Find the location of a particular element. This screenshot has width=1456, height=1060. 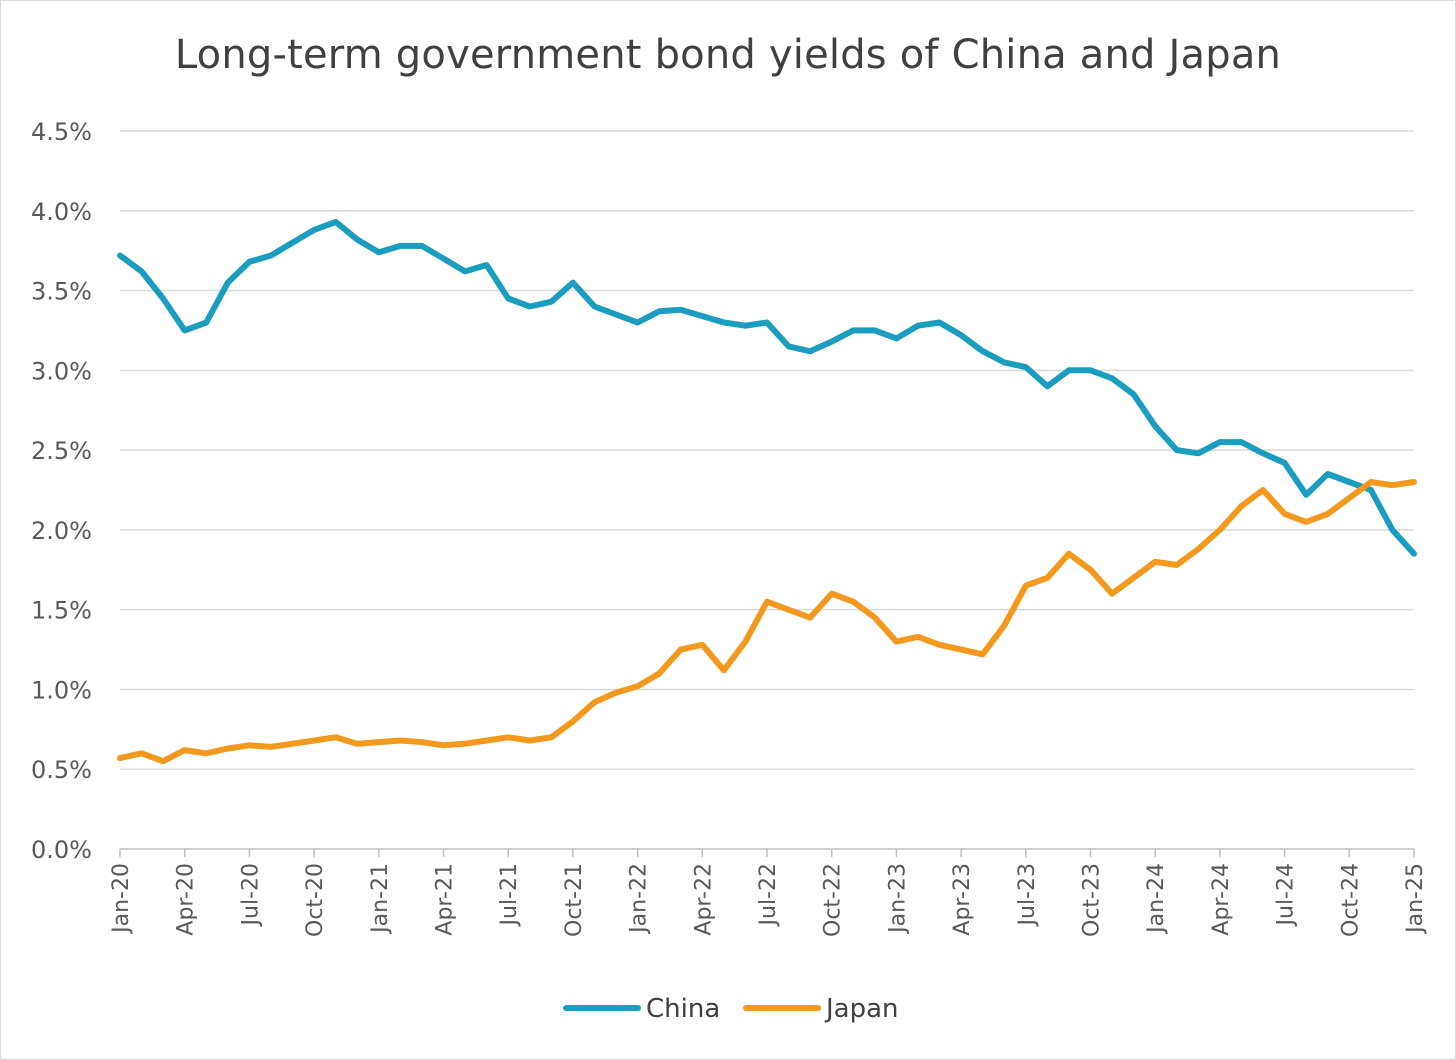

y-tick-label: 3.0% is located at coordinates (61, 371).